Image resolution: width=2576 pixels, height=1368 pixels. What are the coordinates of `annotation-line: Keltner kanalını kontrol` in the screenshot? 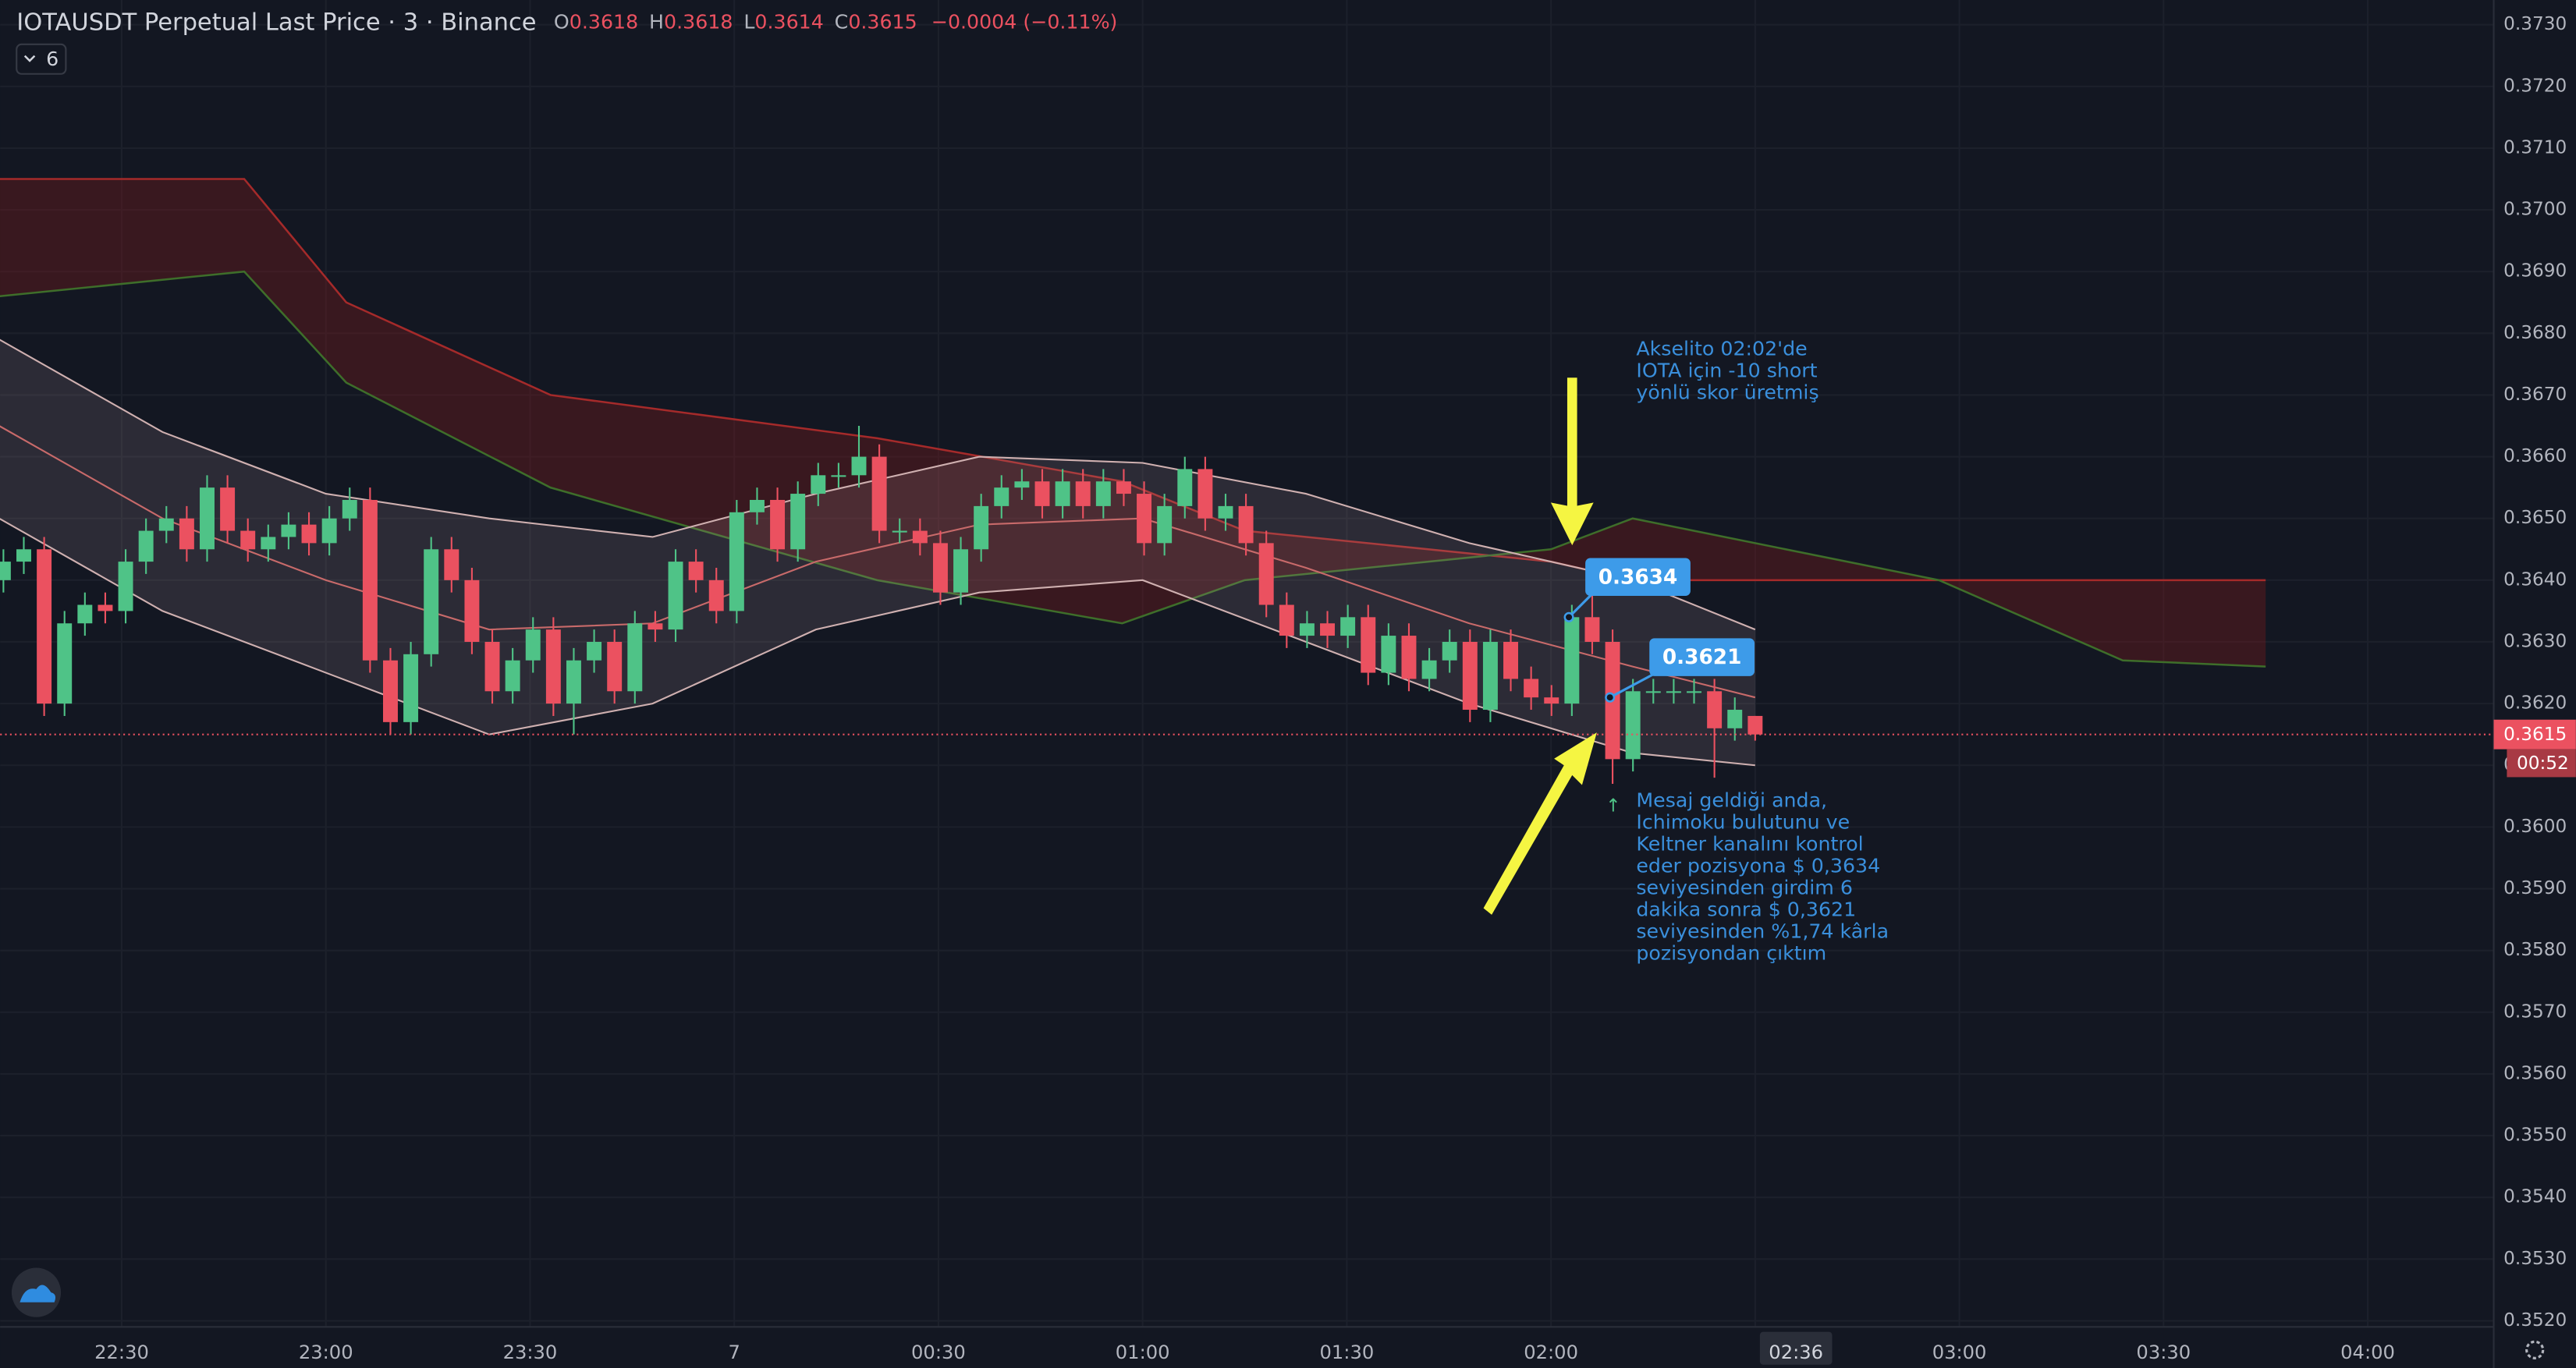 It's located at (1749, 844).